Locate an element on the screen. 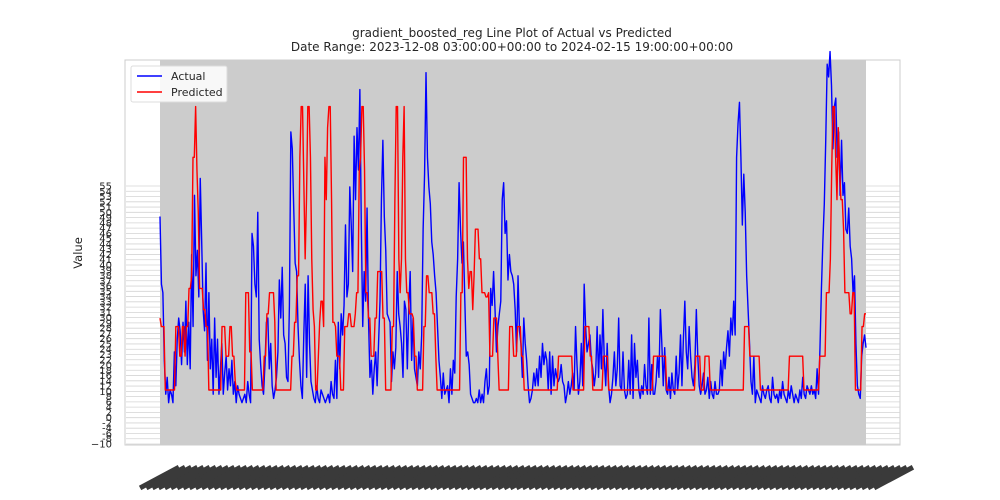 The width and height of the screenshot is (1000, 500). y-tick-label: 52 is located at coordinates (105, 202).